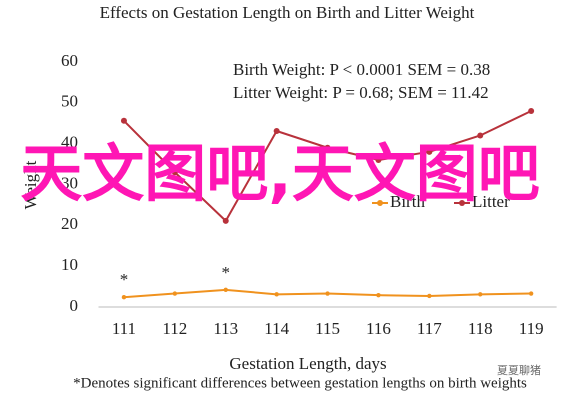 The image size is (571, 400). What do you see at coordinates (480, 328) in the screenshot?
I see `x-tick-label: 118` at bounding box center [480, 328].